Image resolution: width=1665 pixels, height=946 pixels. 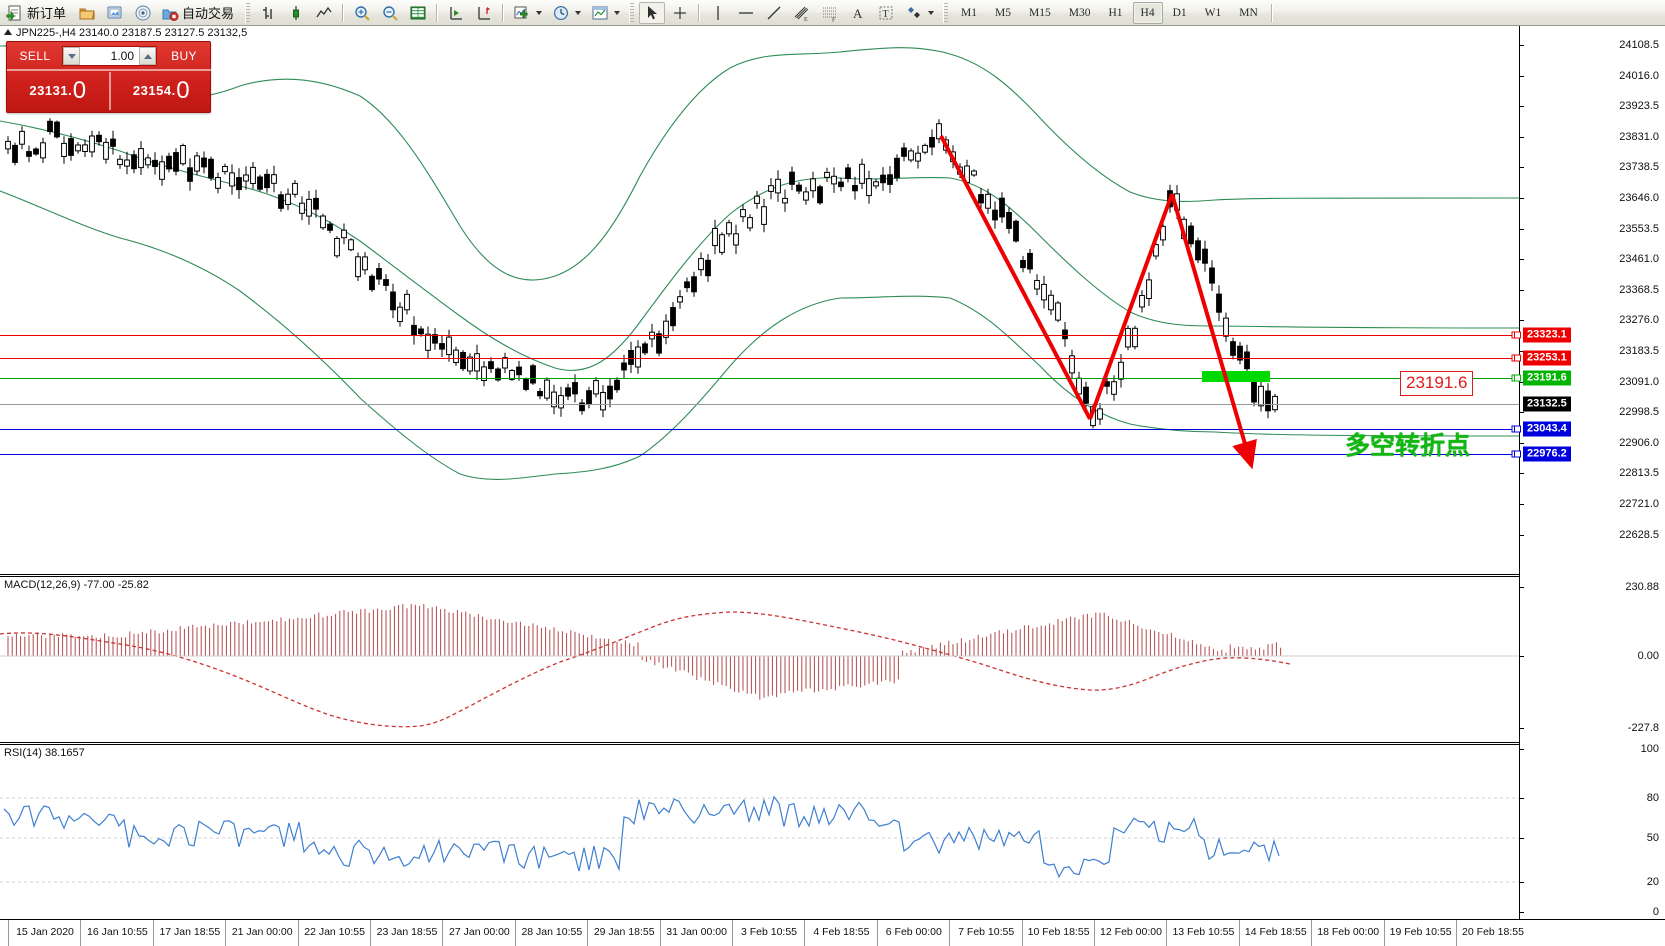 I want to click on sell-button: SELL, so click(x=35, y=56).